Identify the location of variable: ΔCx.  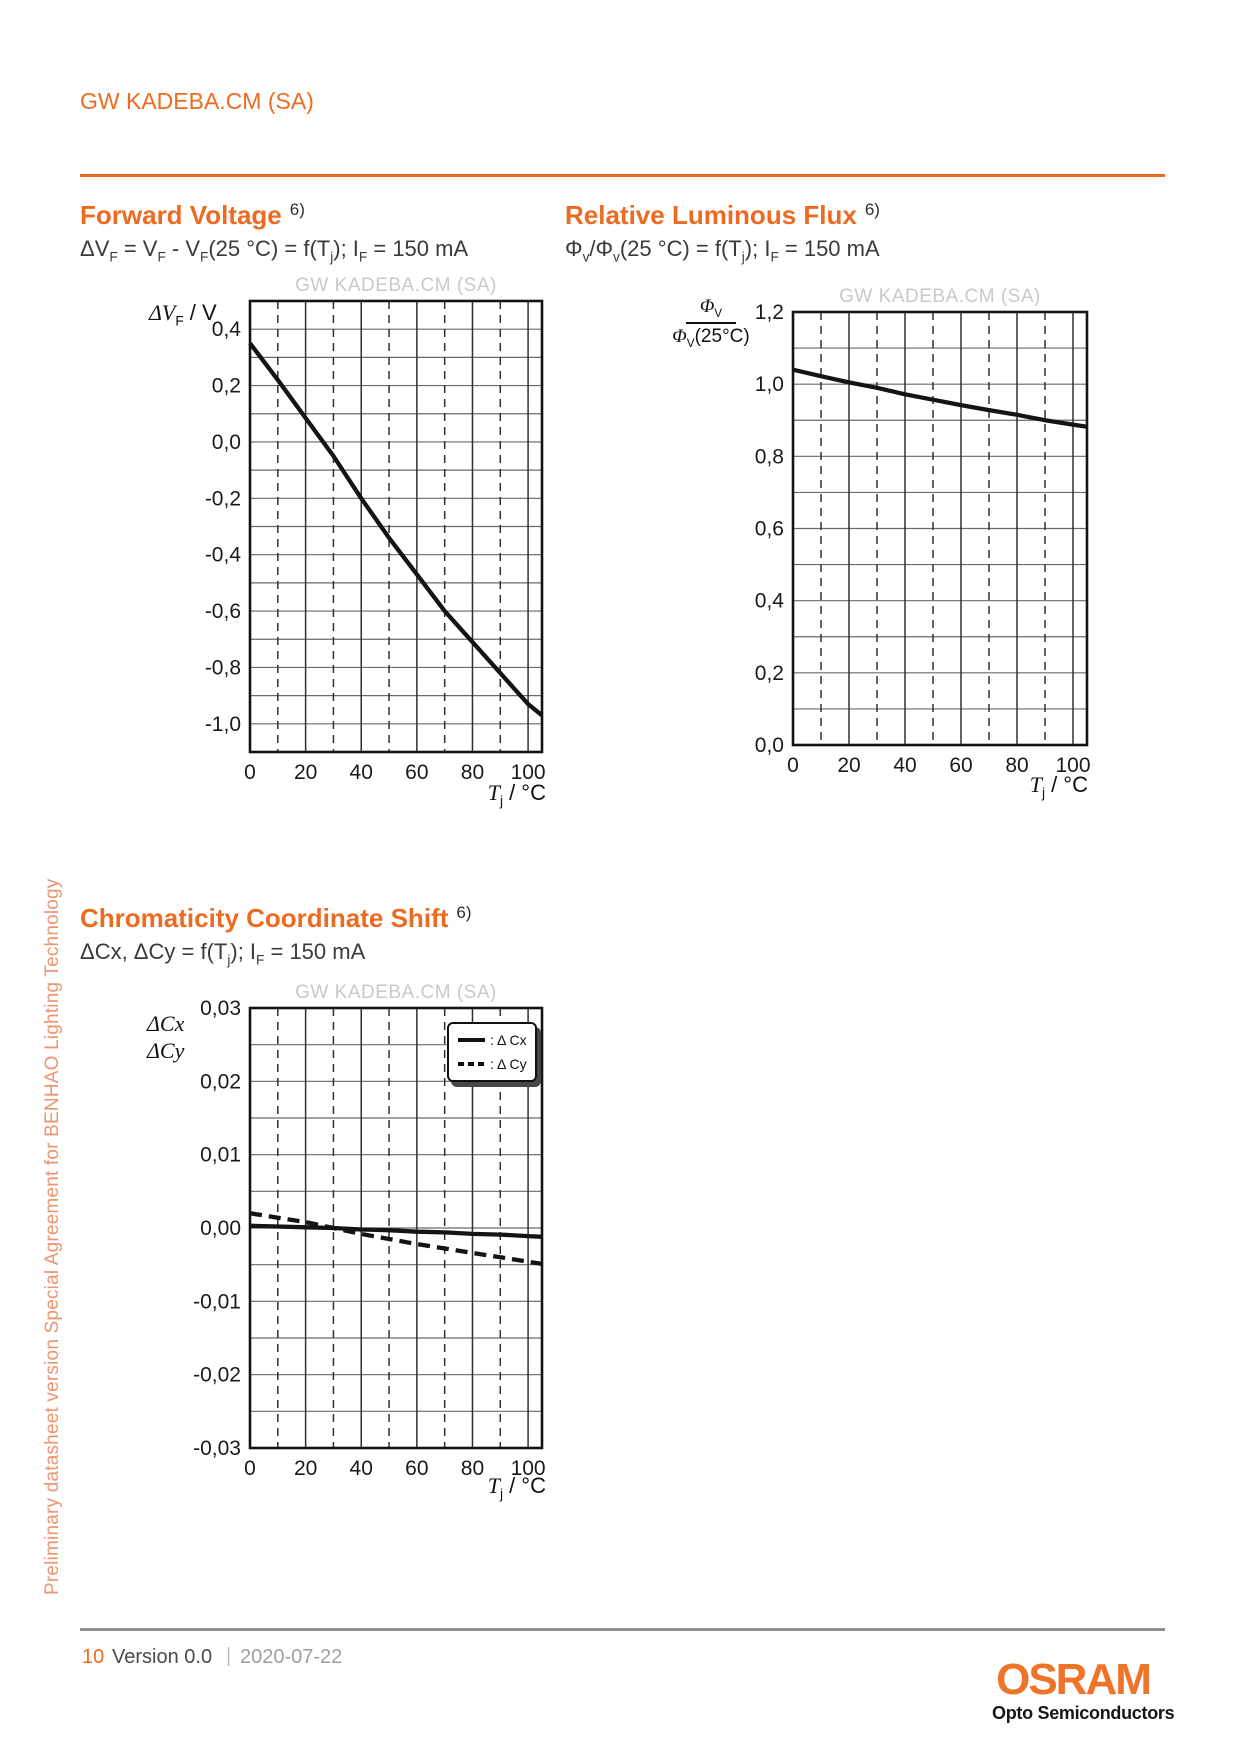
(166, 1023).